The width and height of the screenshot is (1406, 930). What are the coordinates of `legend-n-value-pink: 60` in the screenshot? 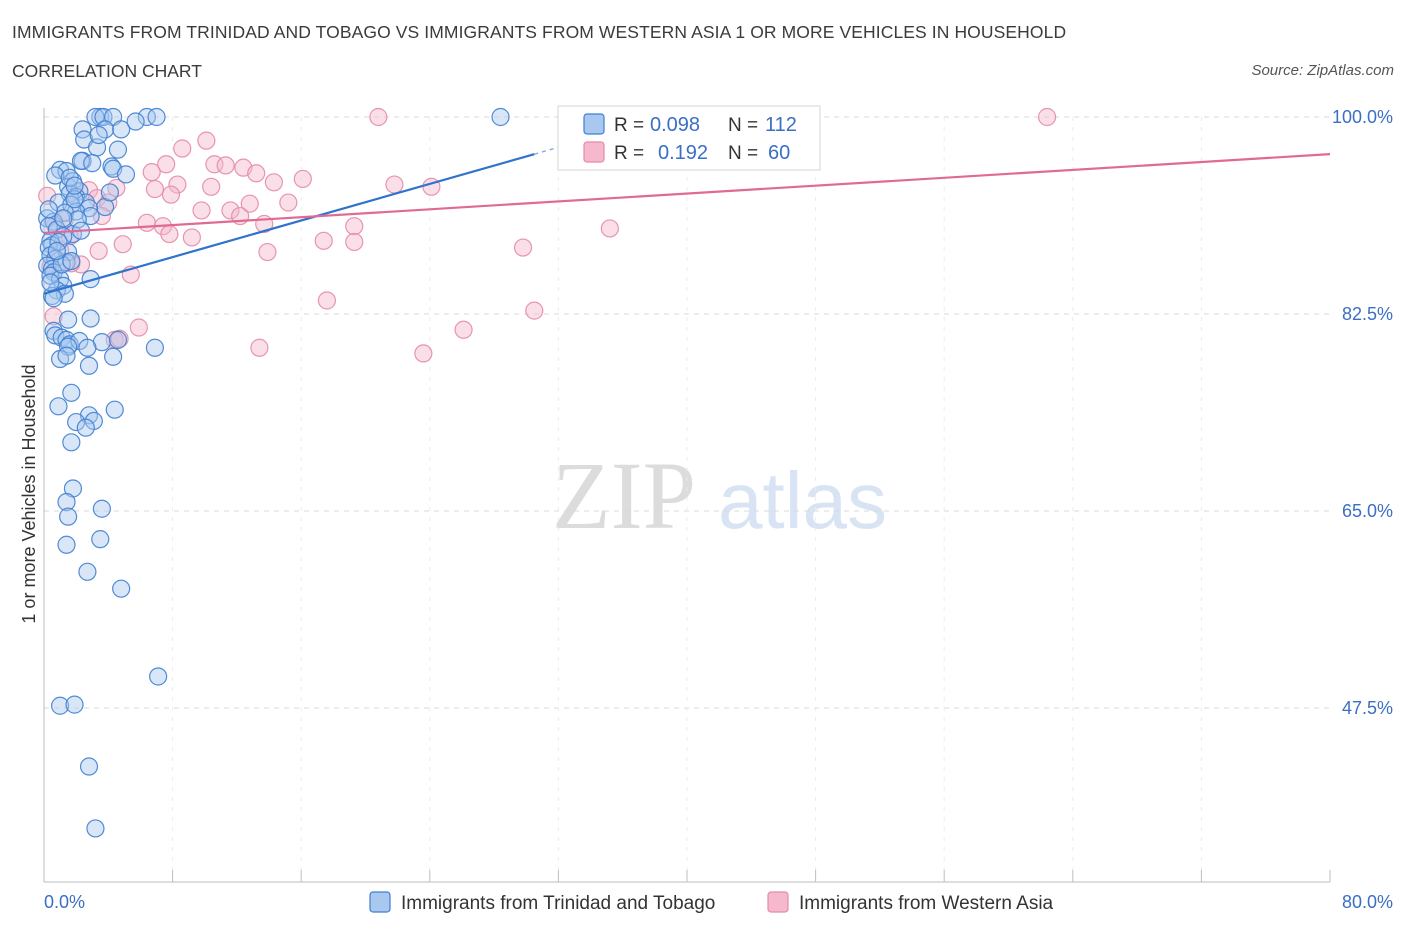 It's located at (779, 153).